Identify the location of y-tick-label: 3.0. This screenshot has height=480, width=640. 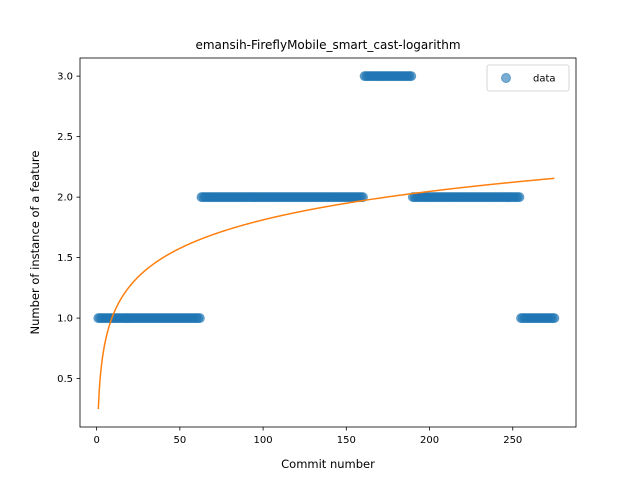
(65, 77).